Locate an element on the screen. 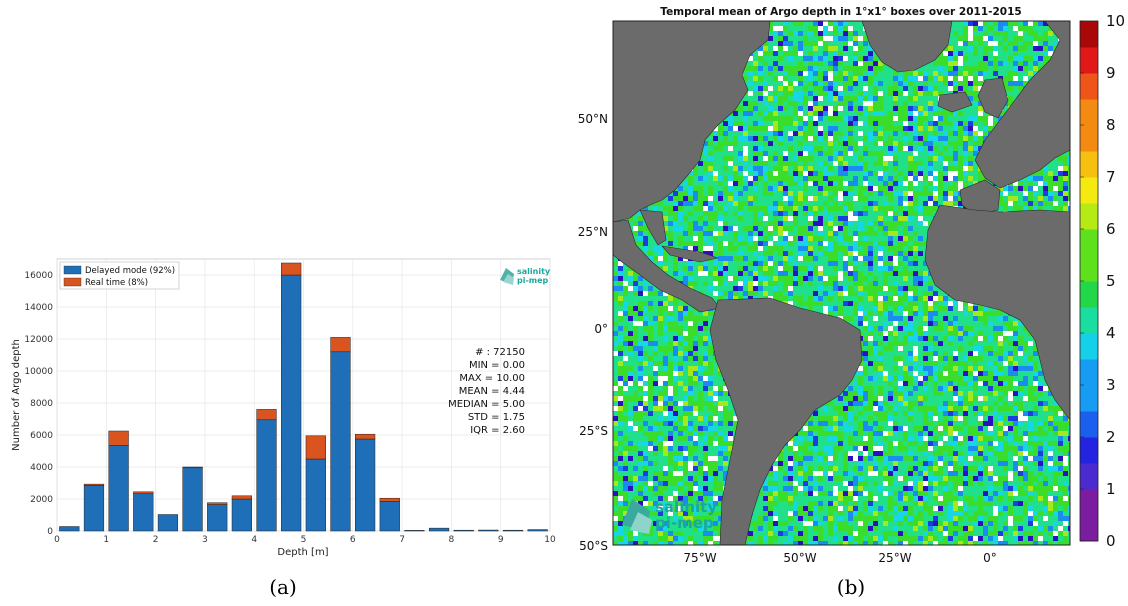 Image resolution: width=1128 pixels, height=606 pixels. stat-std: STD = 1.75 is located at coordinates (496, 417).